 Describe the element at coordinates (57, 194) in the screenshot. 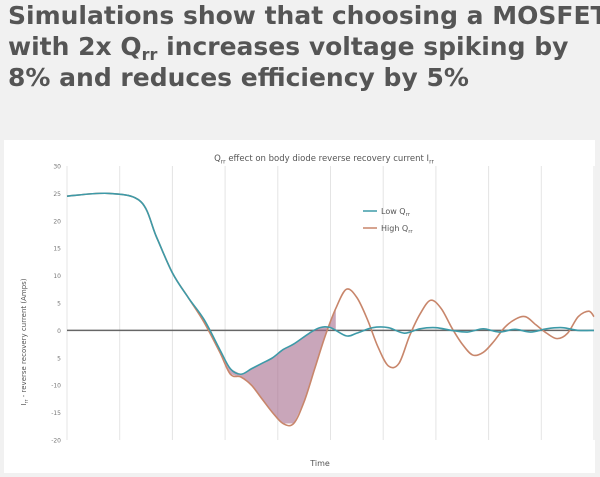

I see `y-tick-label: 25` at that location.